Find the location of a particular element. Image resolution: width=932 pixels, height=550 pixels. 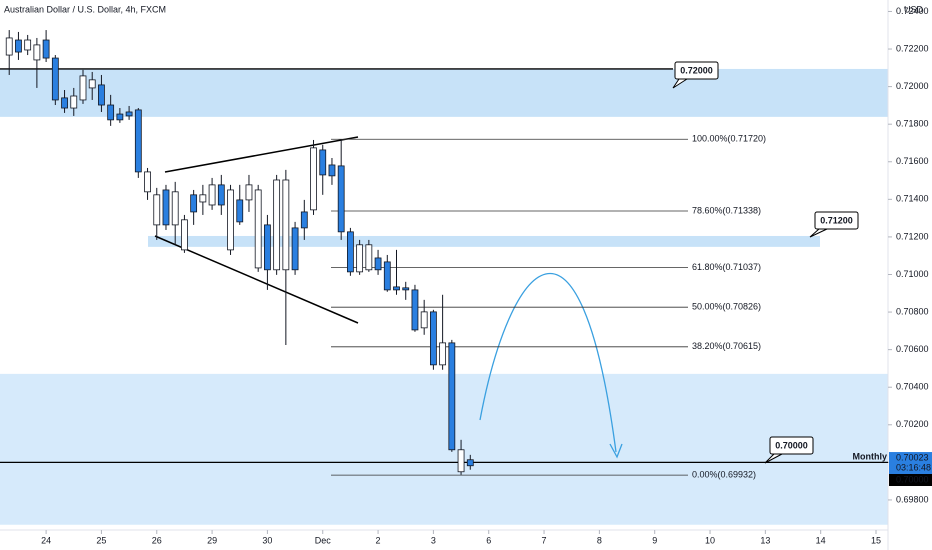

wedge-upper is located at coordinates (261, 154).